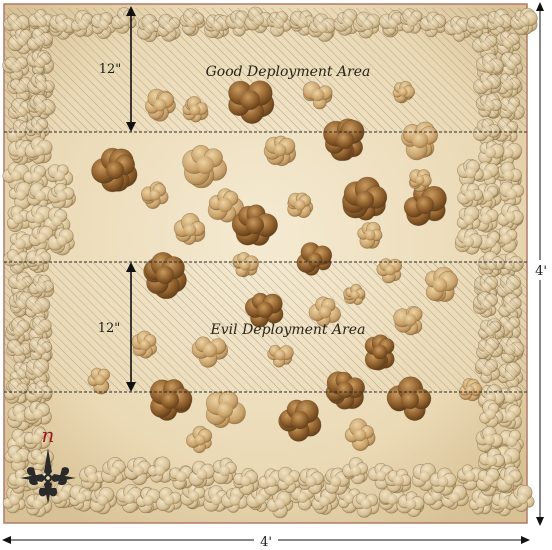 This screenshot has width=552, height=550. I want to click on width-label: 4', so click(266, 542).